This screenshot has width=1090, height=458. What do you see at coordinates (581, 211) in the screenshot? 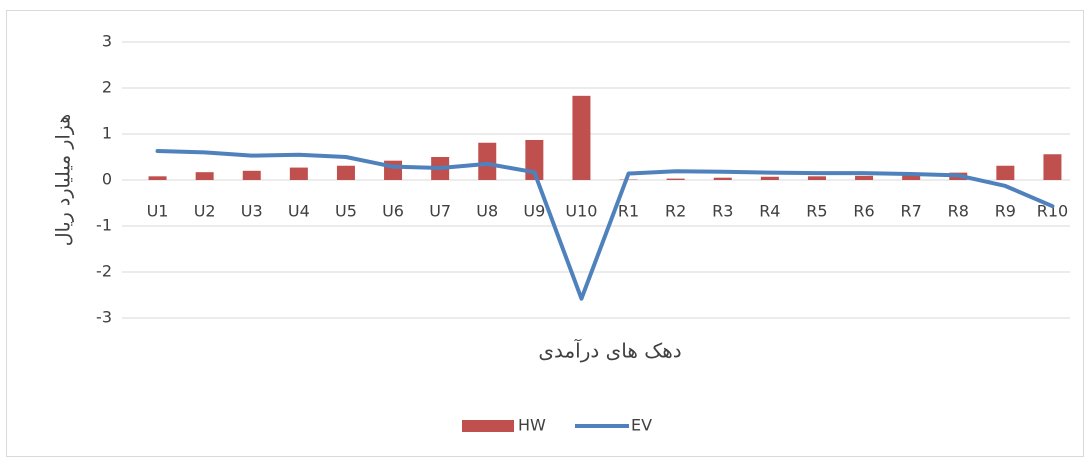
I see `x-tick-label: U10` at bounding box center [581, 211].